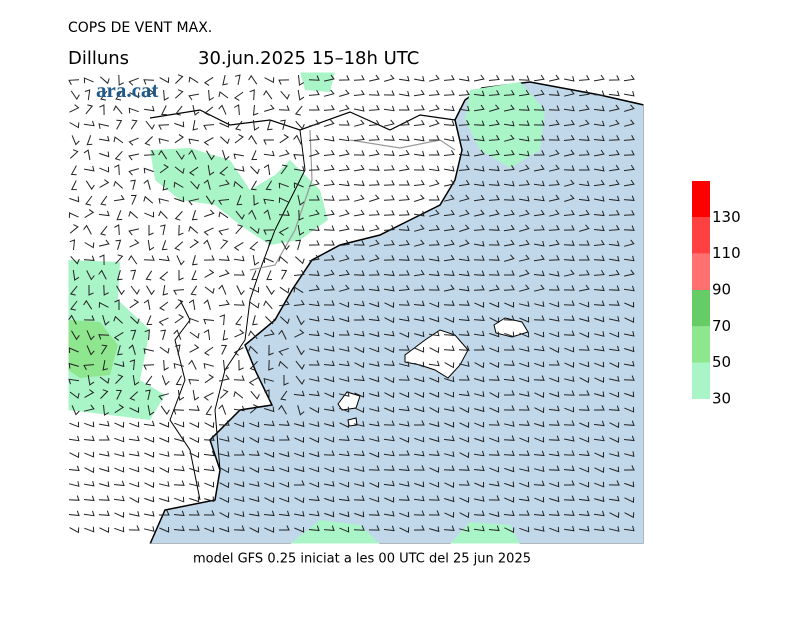  I want to click on period-label: 30.jun.2025 15–18h UTC, so click(308, 58).